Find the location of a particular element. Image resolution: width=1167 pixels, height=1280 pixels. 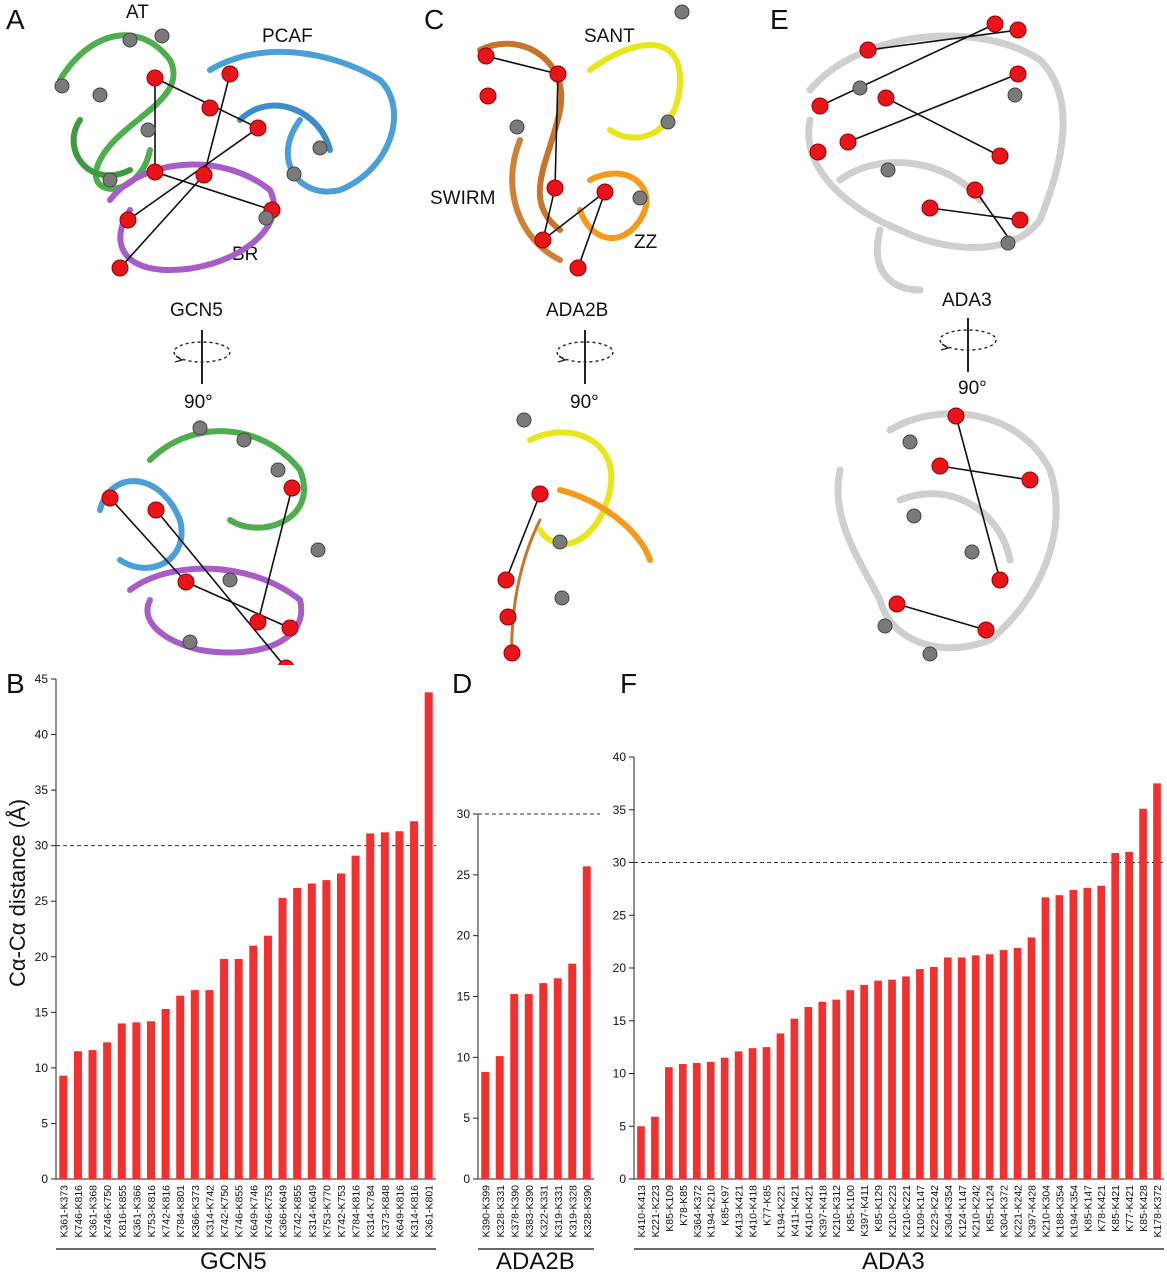

panel-letter-a: A is located at coordinates (15, 19).